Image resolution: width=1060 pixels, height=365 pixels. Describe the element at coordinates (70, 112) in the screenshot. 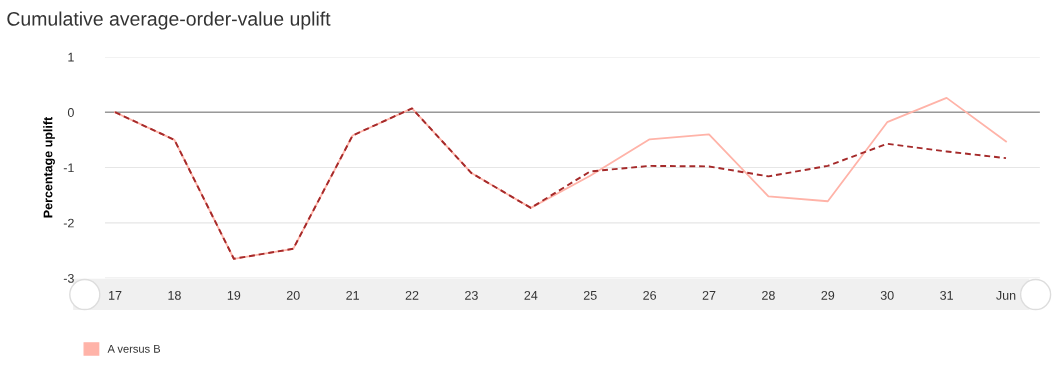

I see `y-tick-label: 0` at that location.